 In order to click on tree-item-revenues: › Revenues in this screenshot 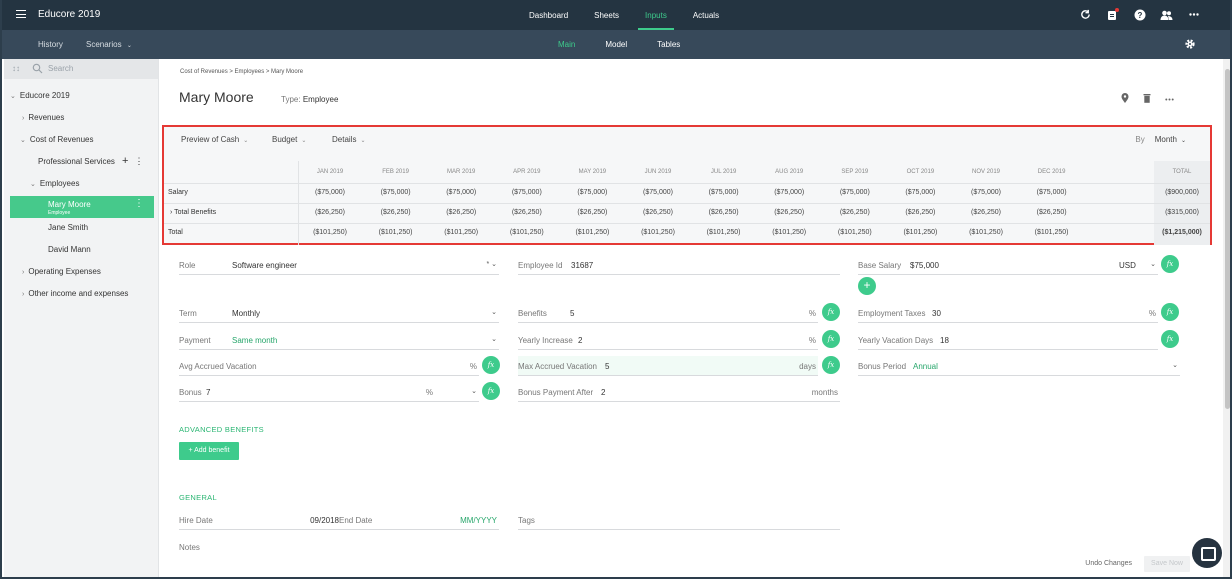, I will do `click(43, 117)`.